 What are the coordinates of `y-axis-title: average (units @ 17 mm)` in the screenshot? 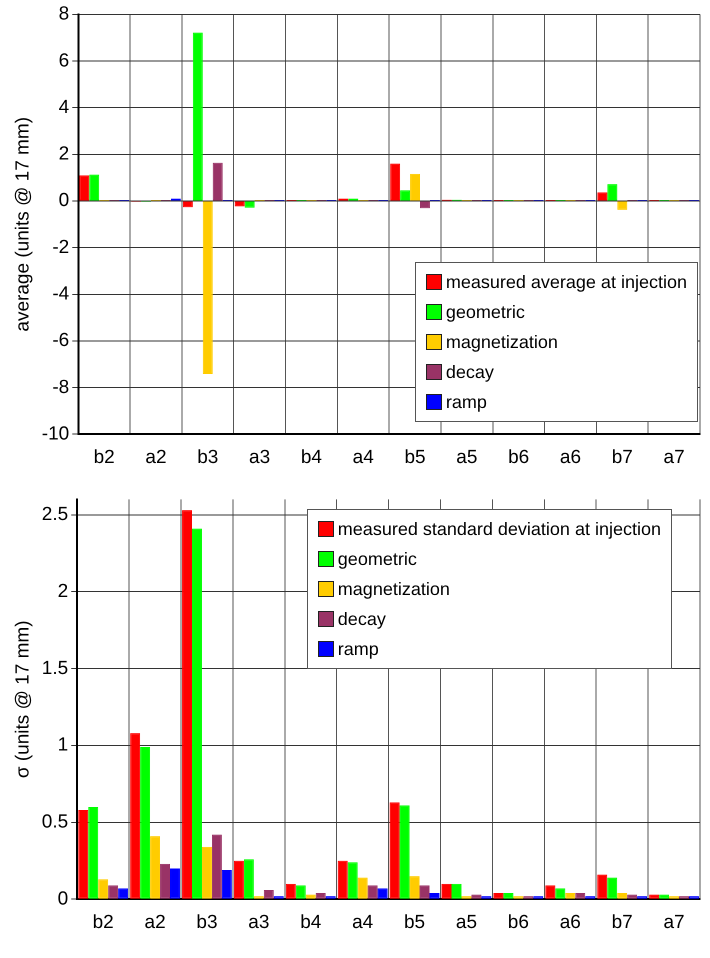 It's located at (23, 224).